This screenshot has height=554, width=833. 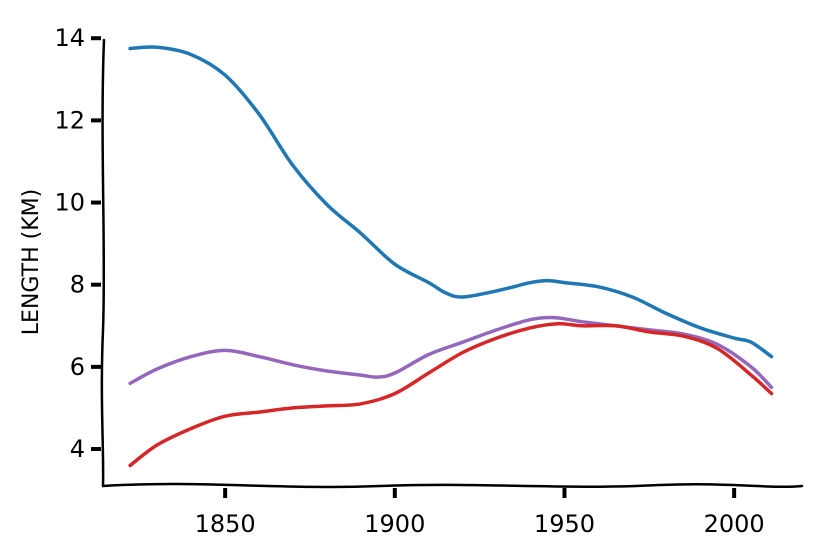 What do you see at coordinates (69, 203) in the screenshot?
I see `y-tick-label: 10` at bounding box center [69, 203].